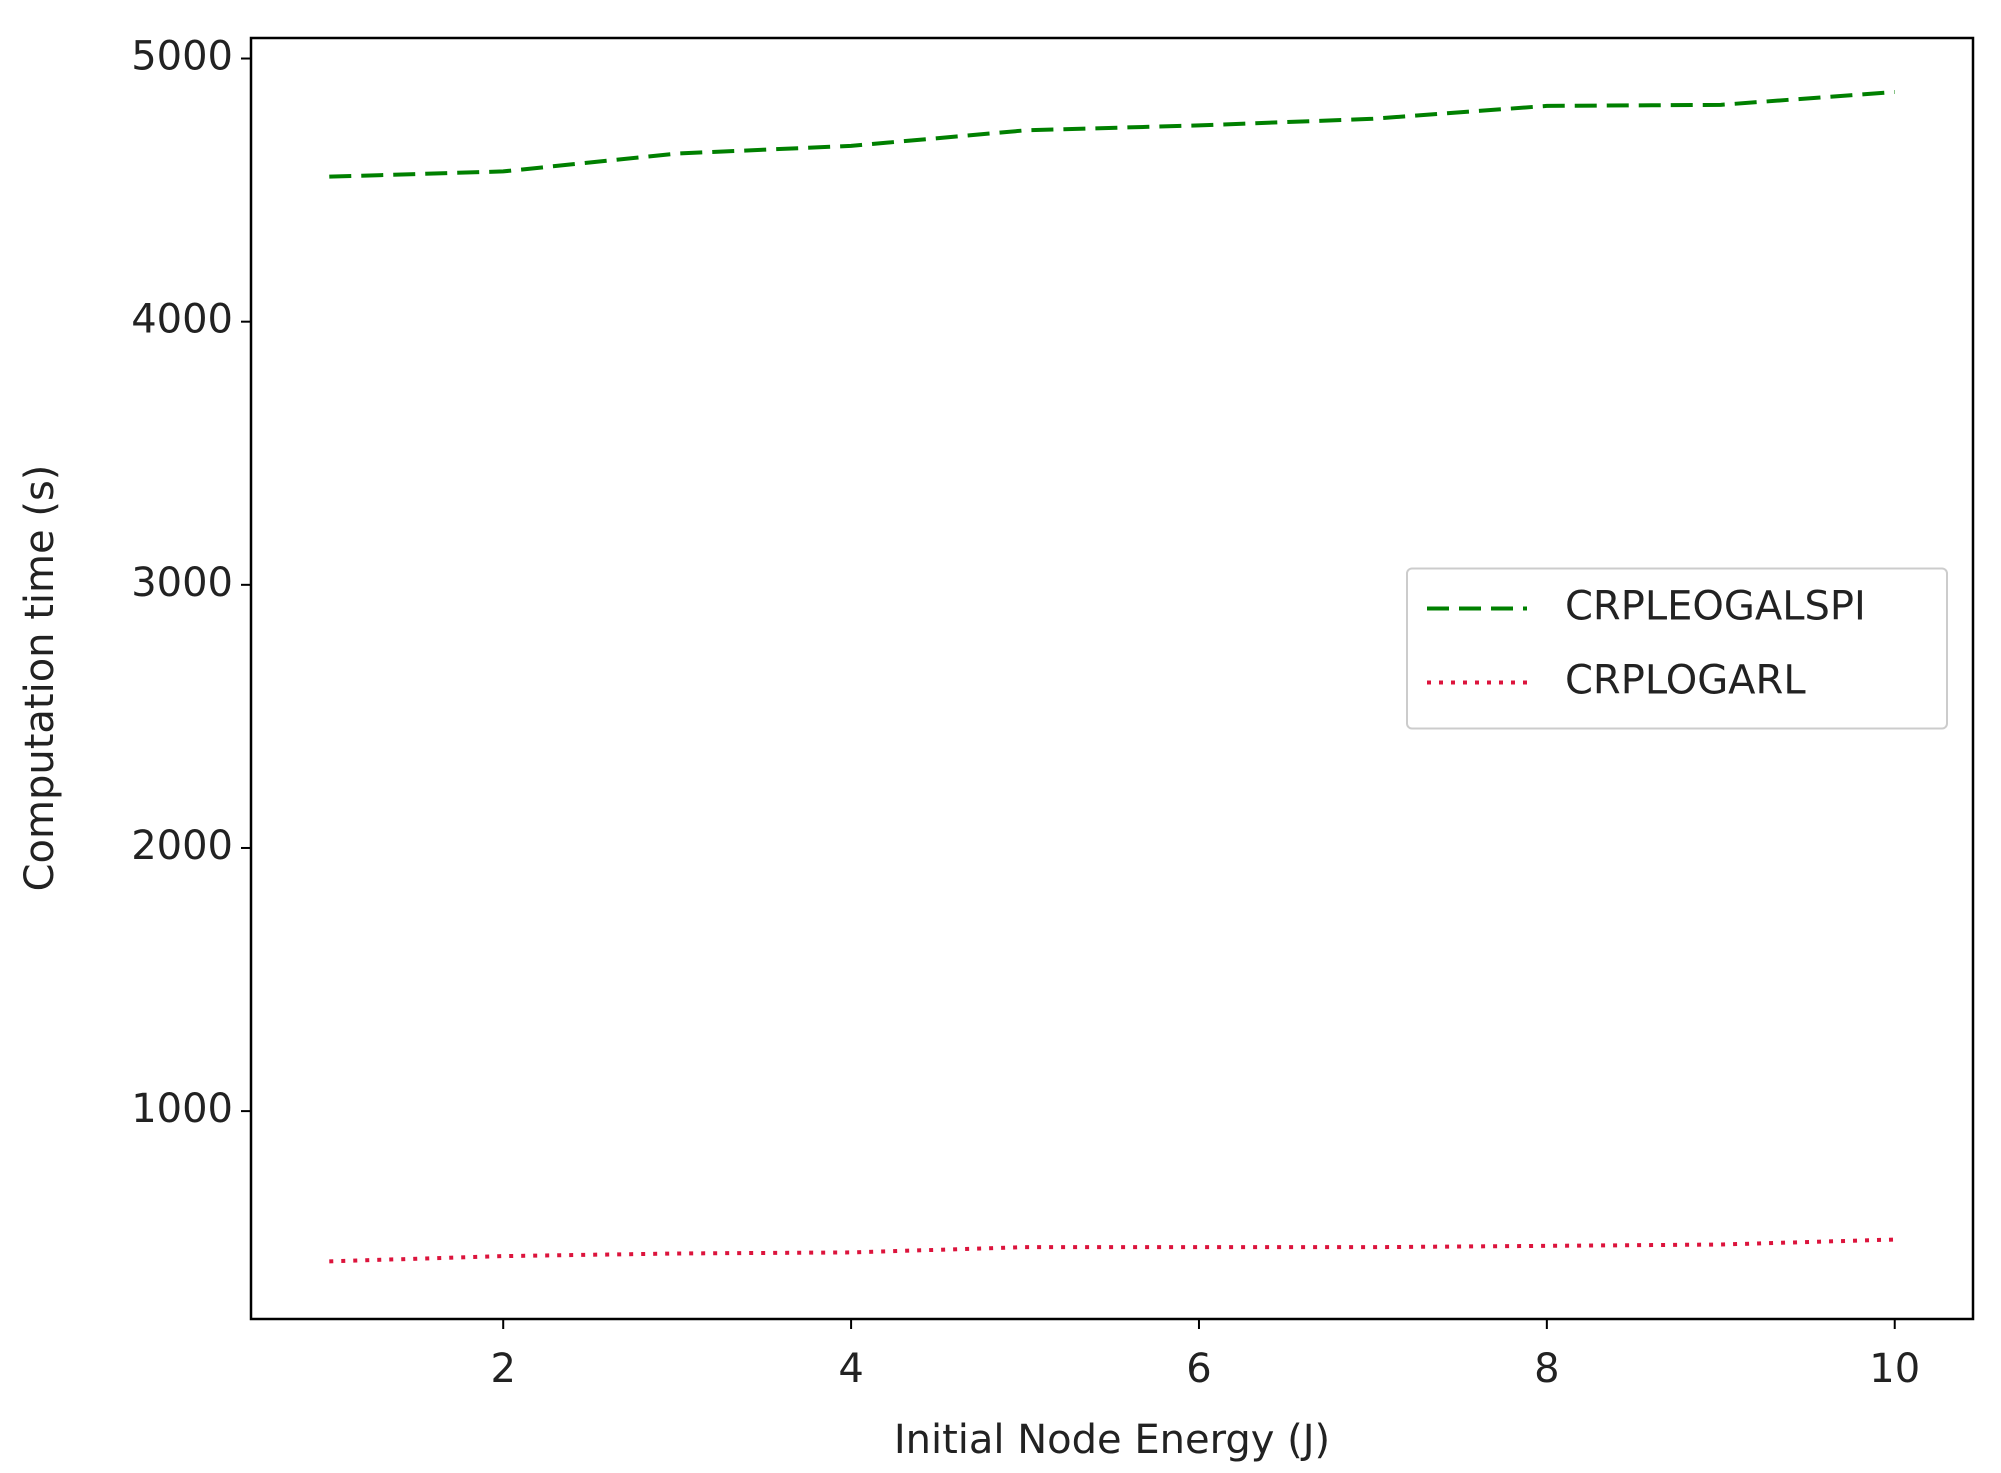  Describe the element at coordinates (1112, 1440) in the screenshot. I see `x-axis-label: Initial Node Energy (J)` at that location.